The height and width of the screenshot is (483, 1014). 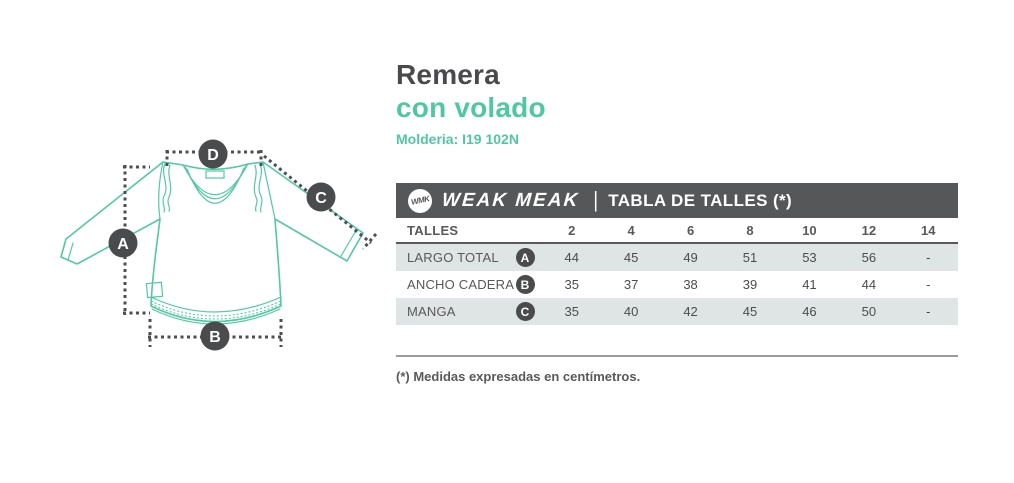 I want to click on measure-value: 51, so click(x=750, y=257).